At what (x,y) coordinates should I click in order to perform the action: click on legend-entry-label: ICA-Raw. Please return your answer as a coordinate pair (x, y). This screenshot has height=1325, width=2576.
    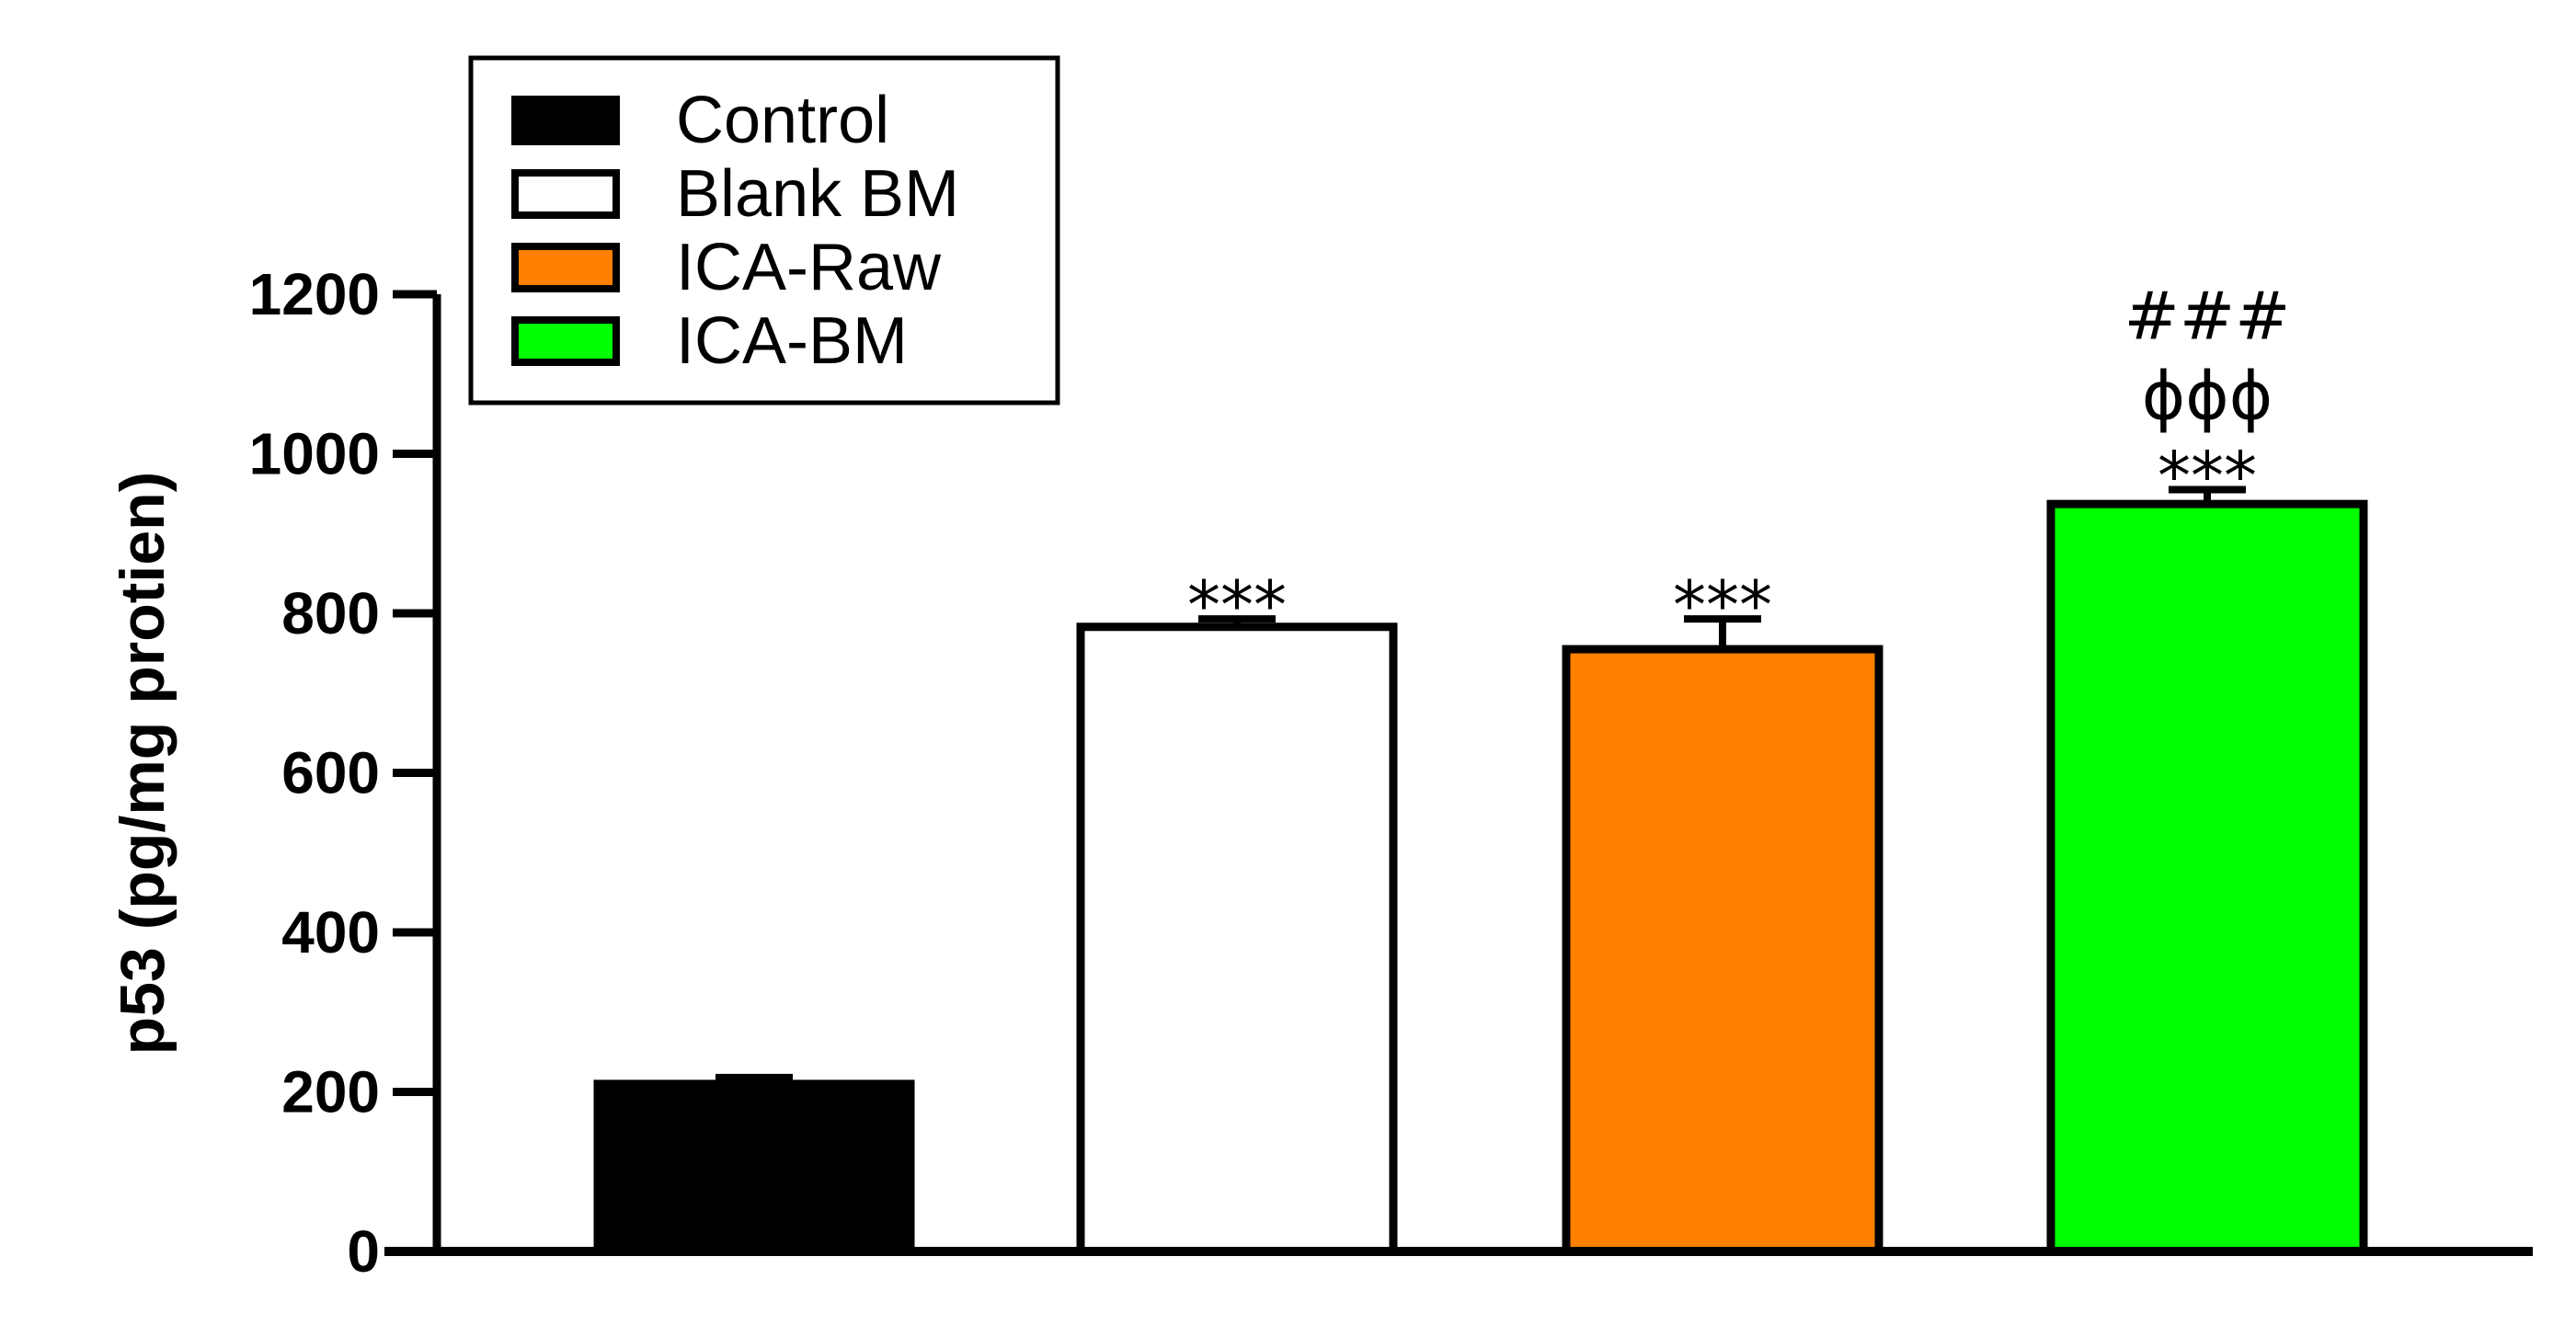
    Looking at the image, I should click on (809, 268).